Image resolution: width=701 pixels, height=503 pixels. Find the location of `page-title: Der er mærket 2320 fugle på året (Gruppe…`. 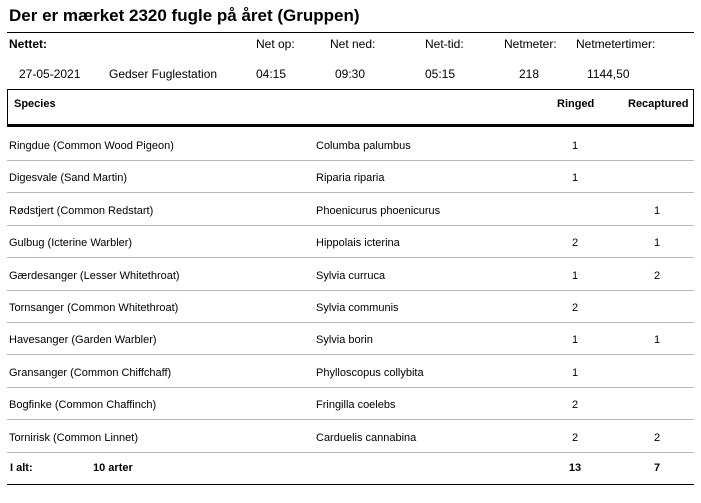

page-title: Der er mærket 2320 fugle på året (Gruppe… is located at coordinates (184, 15).